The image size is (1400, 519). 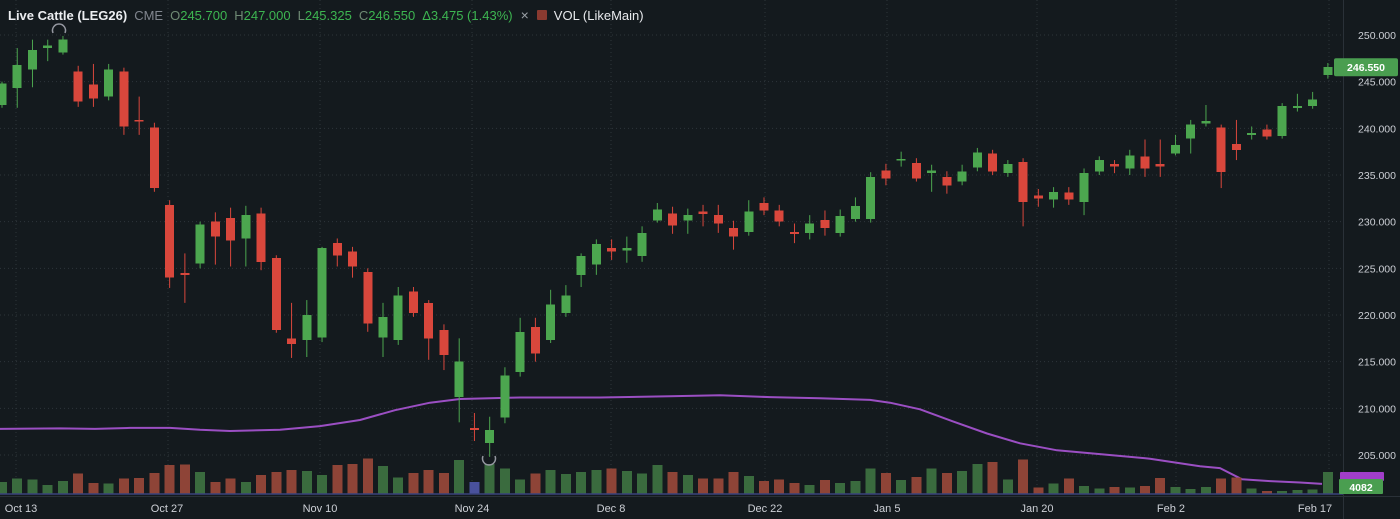 I want to click on indicator-label: VOL (LikeMain), so click(x=598, y=15).